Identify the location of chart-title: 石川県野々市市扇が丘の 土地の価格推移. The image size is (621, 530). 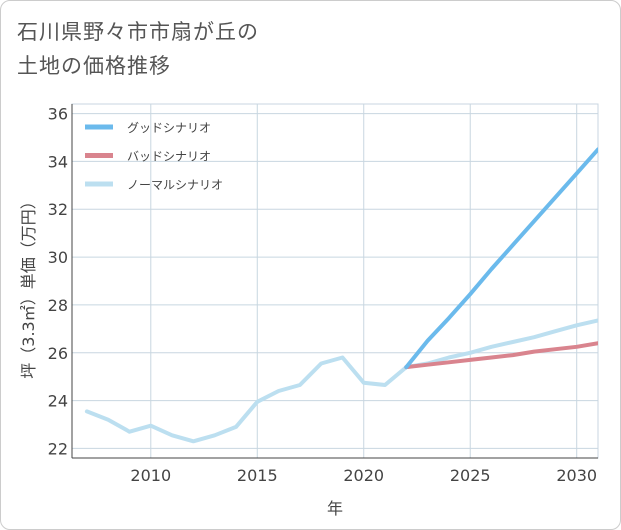
(138, 49).